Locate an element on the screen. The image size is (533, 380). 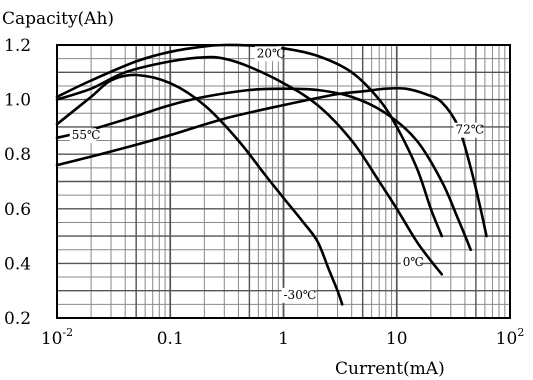
series-label: 20℃ is located at coordinates (271, 53).